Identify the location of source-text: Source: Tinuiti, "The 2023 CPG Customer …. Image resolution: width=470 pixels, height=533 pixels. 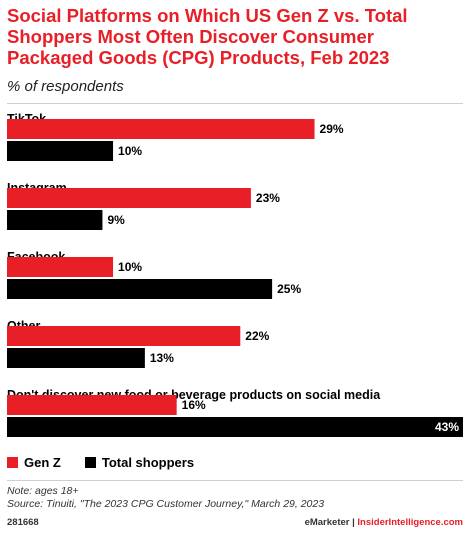
(166, 504).